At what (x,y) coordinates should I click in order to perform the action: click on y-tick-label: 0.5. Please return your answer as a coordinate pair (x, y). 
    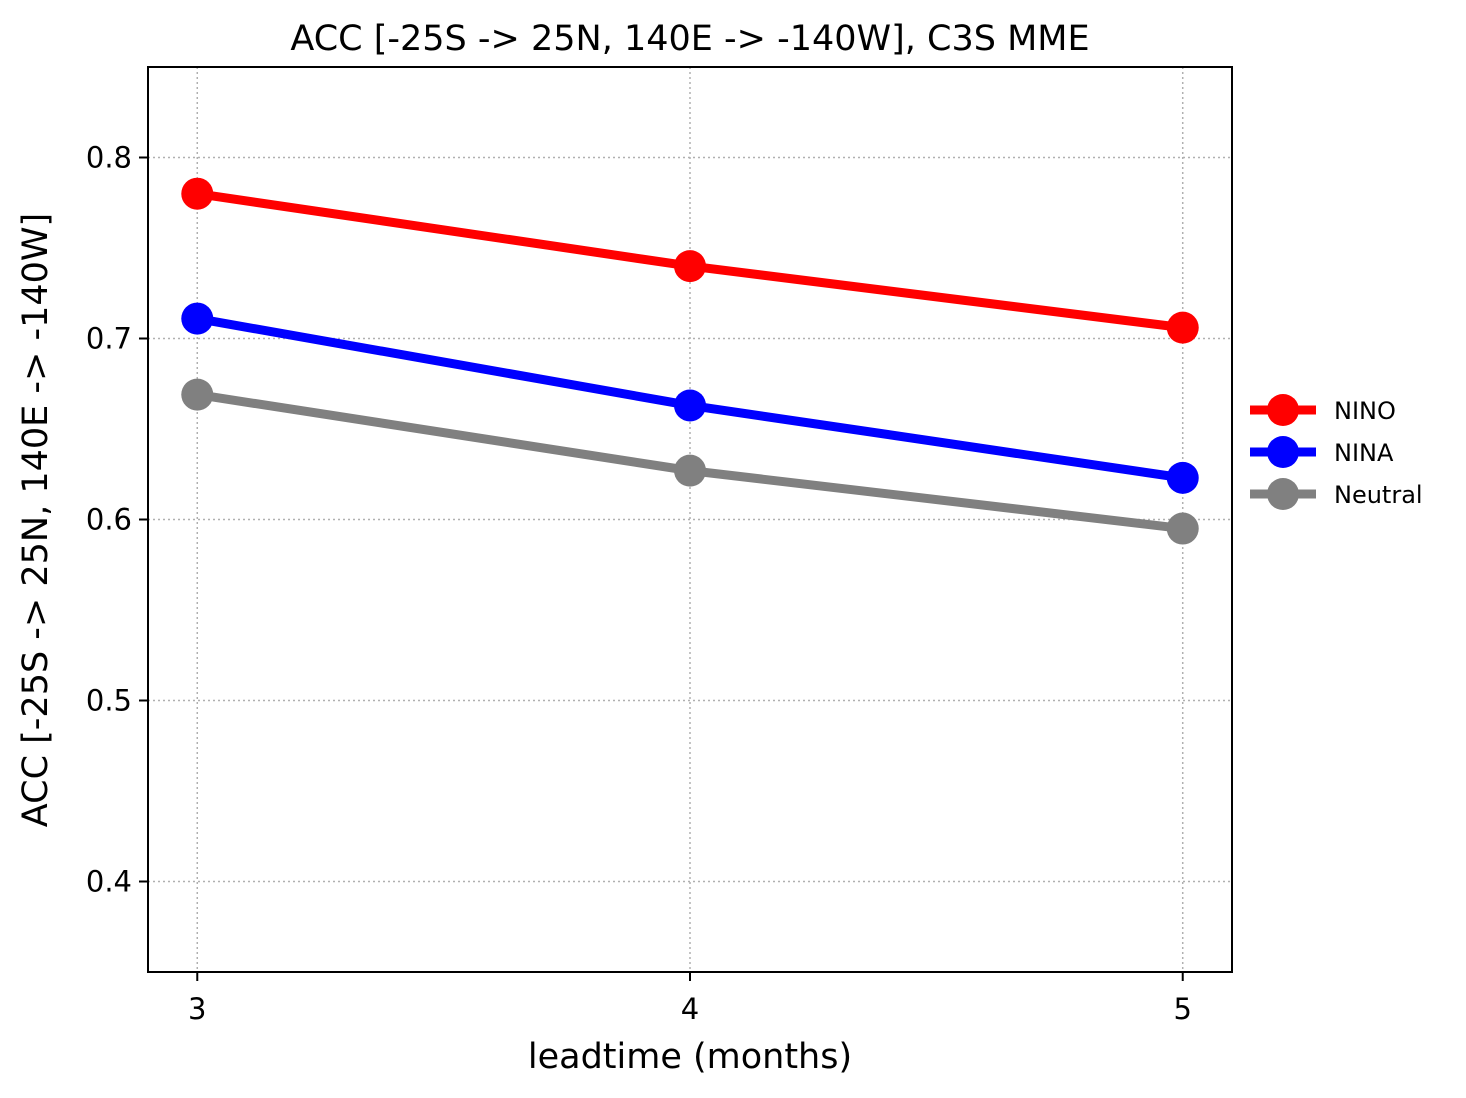
    Looking at the image, I should click on (109, 701).